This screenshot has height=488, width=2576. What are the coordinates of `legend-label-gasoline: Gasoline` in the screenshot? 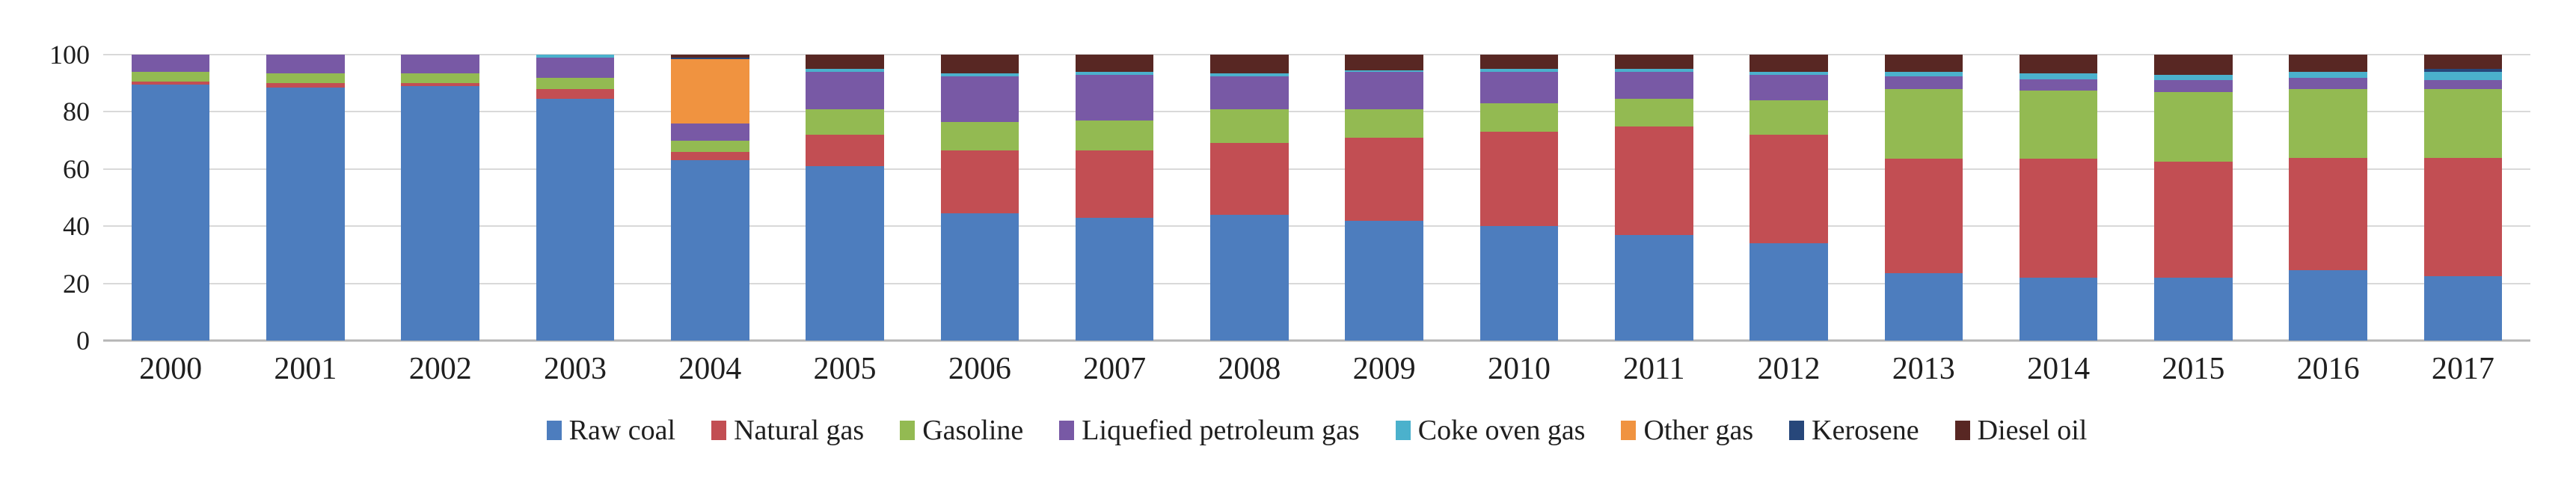 It's located at (973, 430).